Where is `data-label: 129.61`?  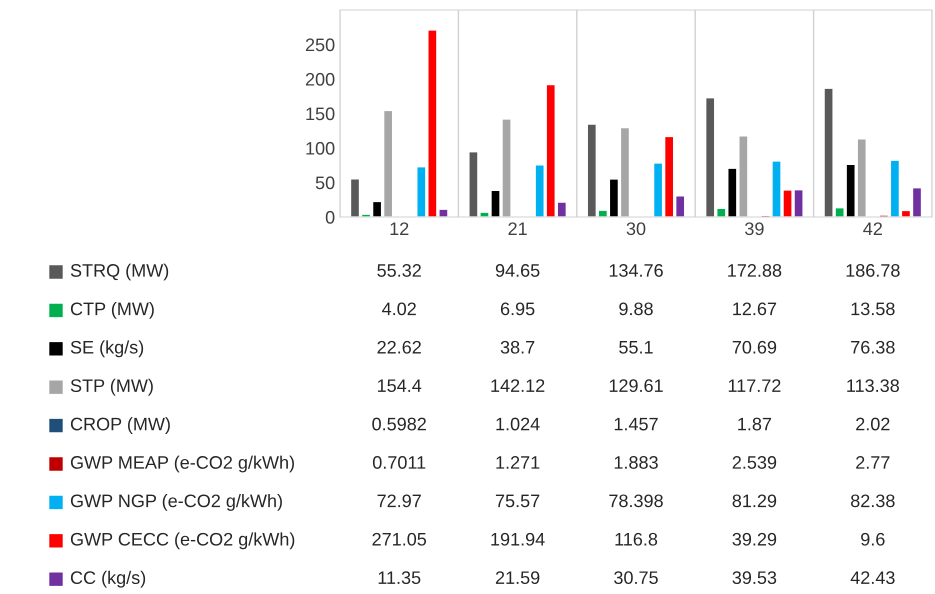
data-label: 129.61 is located at coordinates (636, 385).